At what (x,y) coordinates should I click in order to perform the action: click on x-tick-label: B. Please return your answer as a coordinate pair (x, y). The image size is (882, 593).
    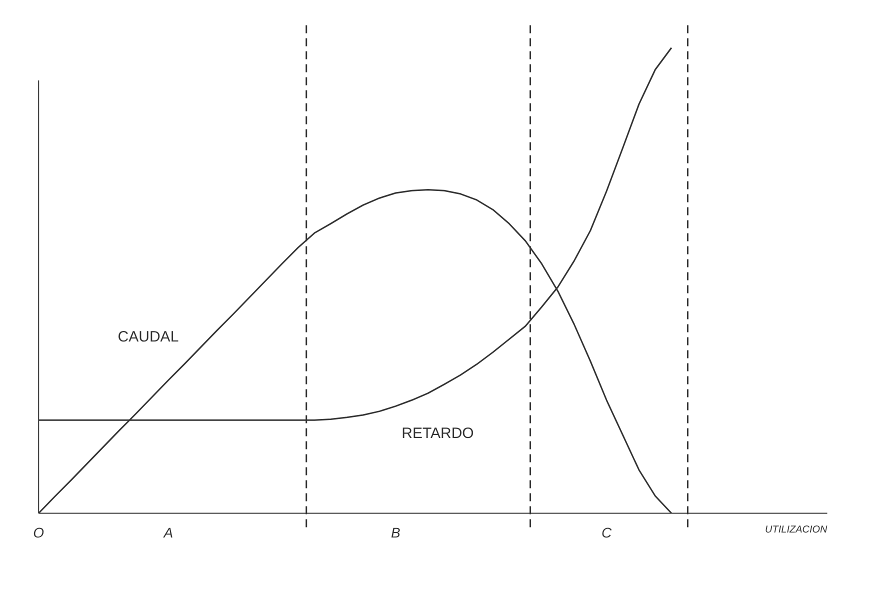
    Looking at the image, I should click on (395, 532).